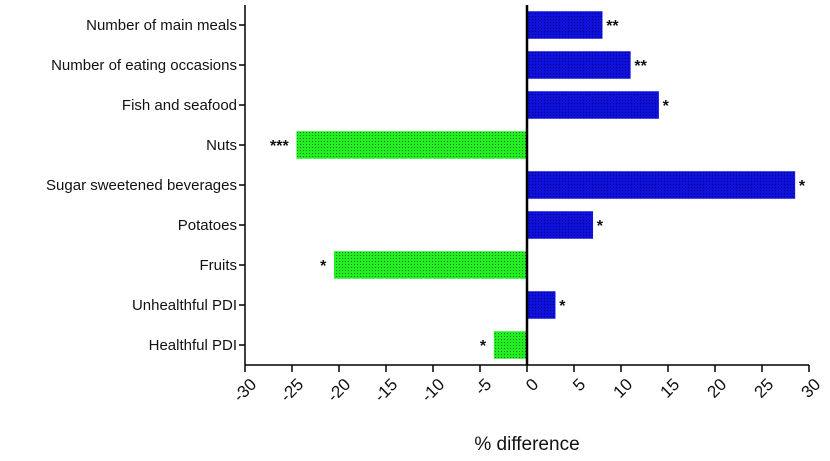  Describe the element at coordinates (810, 388) in the screenshot. I see `x-tick-label: 30` at that location.